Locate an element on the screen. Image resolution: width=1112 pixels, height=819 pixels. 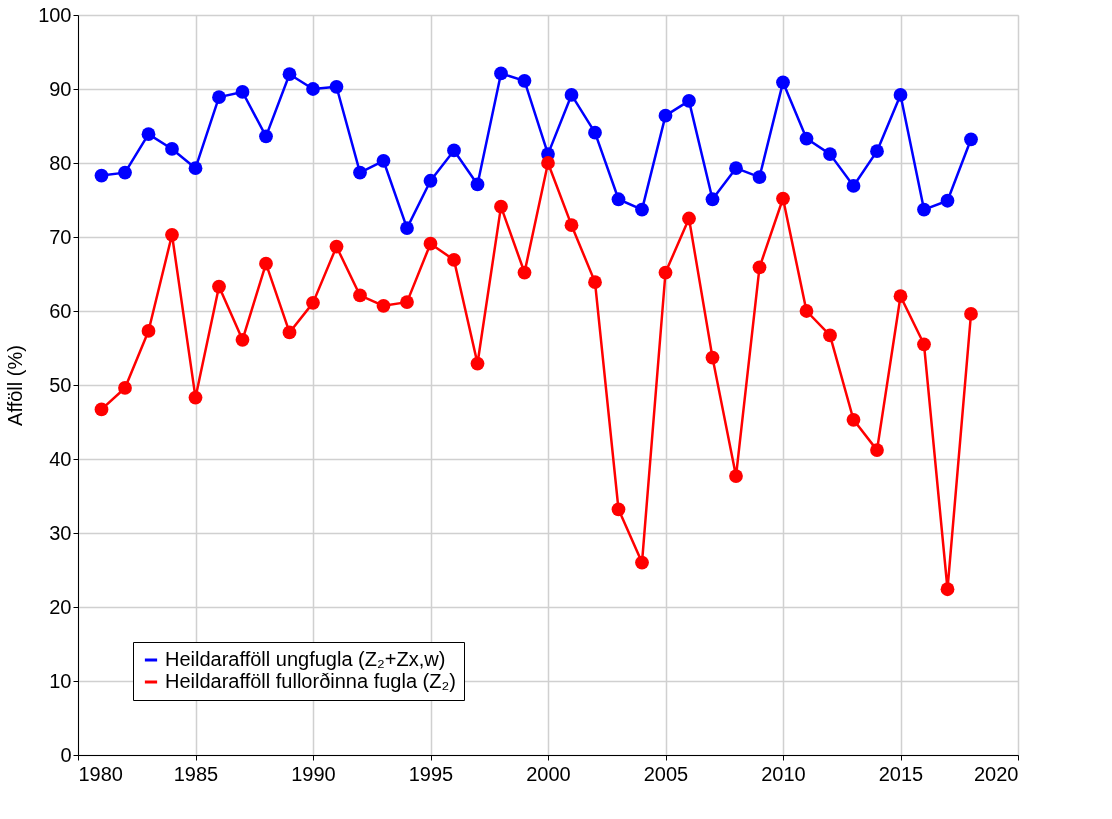
x-tick-label: 2005 is located at coordinates (666, 773).